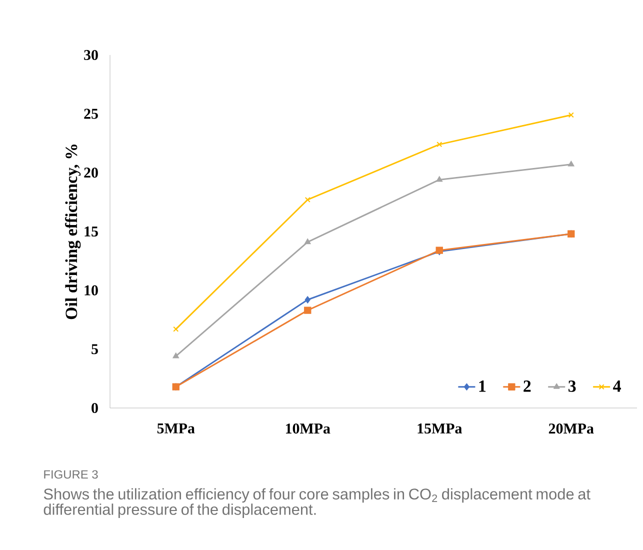 This screenshot has height=550, width=643. What do you see at coordinates (571, 429) in the screenshot?
I see `x-tick-label: 20MPa` at bounding box center [571, 429].